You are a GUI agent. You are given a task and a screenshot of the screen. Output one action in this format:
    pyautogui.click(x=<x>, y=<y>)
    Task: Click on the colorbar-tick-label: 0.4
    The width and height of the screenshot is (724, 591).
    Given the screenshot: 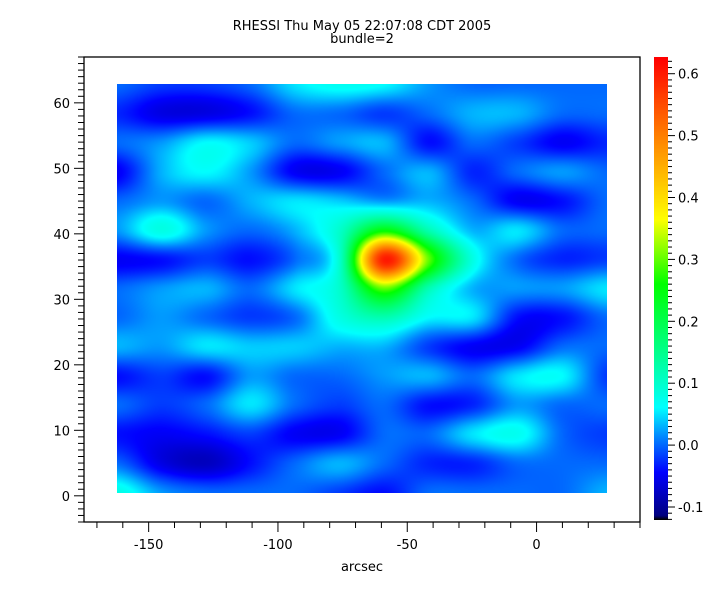 What is the action you would take?
    pyautogui.click(x=688, y=199)
    